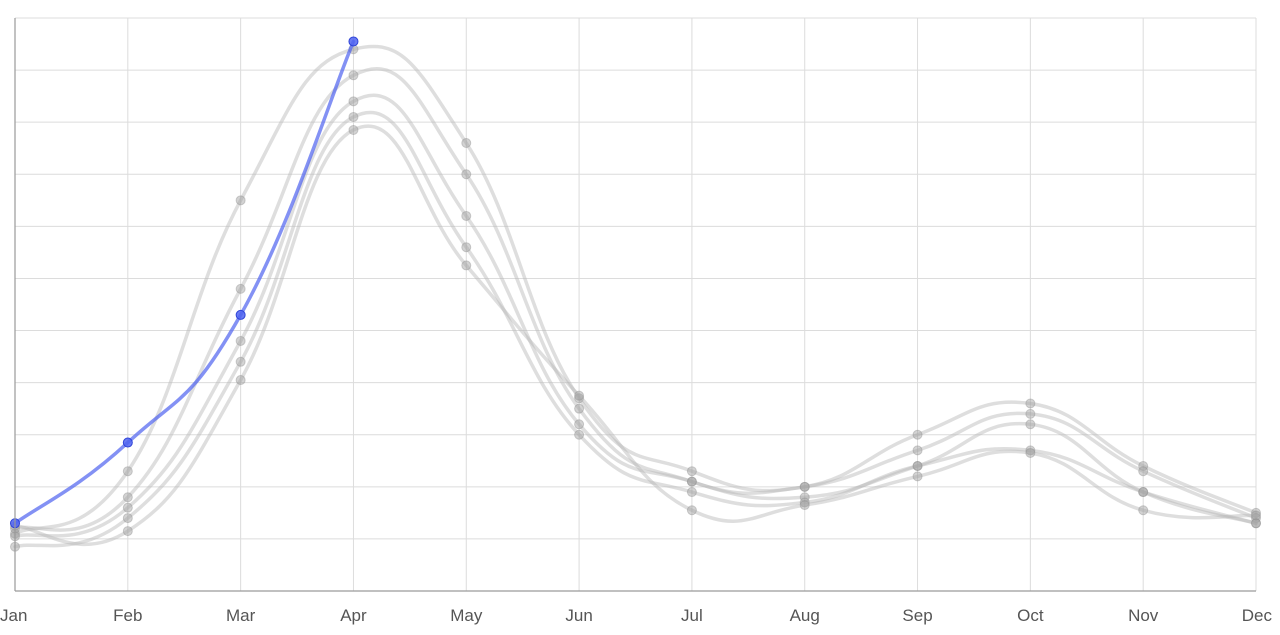 The height and width of the screenshot is (635, 1280). What do you see at coordinates (127, 615) in the screenshot?
I see `x-tick-label: Feb` at bounding box center [127, 615].